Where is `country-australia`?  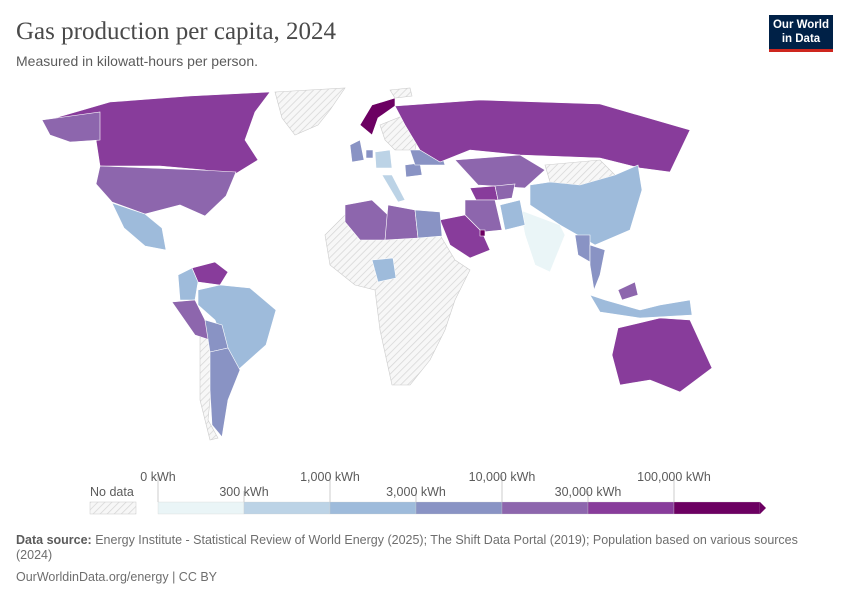
country-australia is located at coordinates (662, 355).